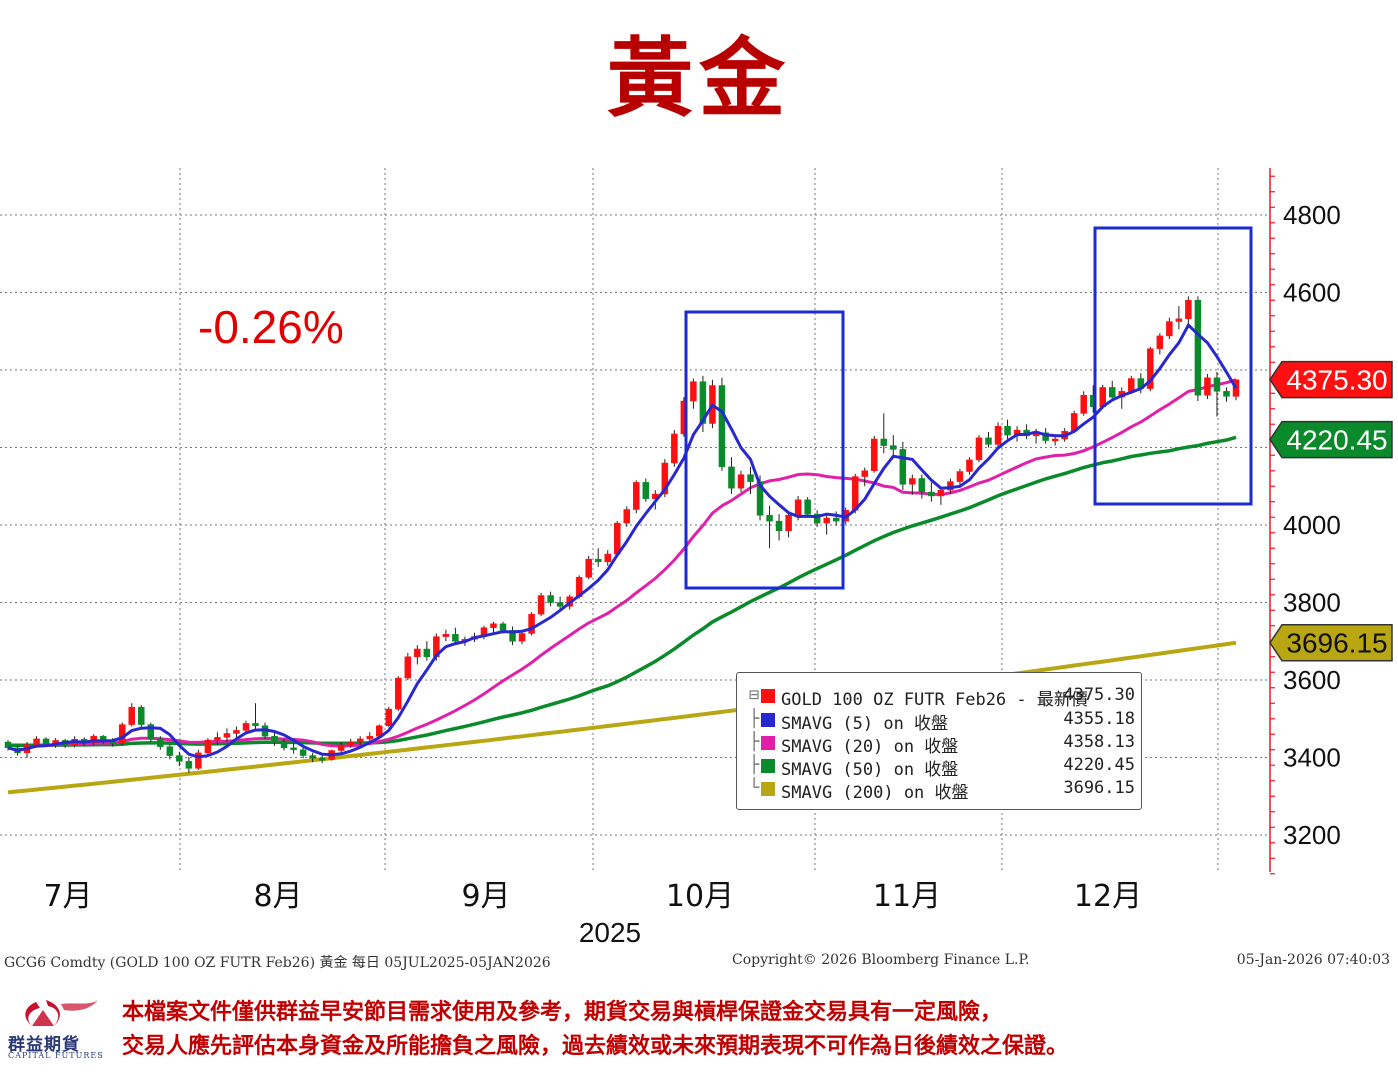 The height and width of the screenshot is (1080, 1398). I want to click on highlight-box-dec, so click(1173, 366).